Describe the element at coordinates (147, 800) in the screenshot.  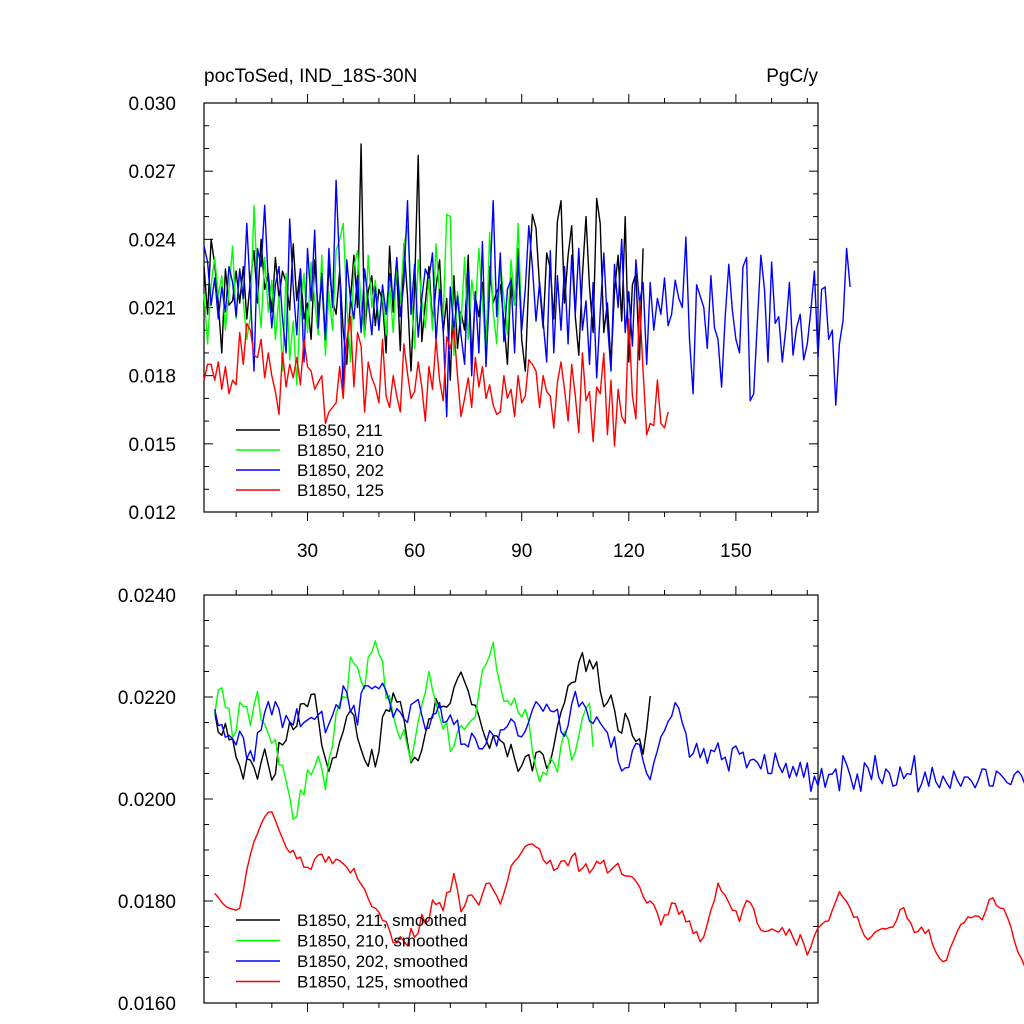
I see `y-tick-label: 0.0200` at that location.